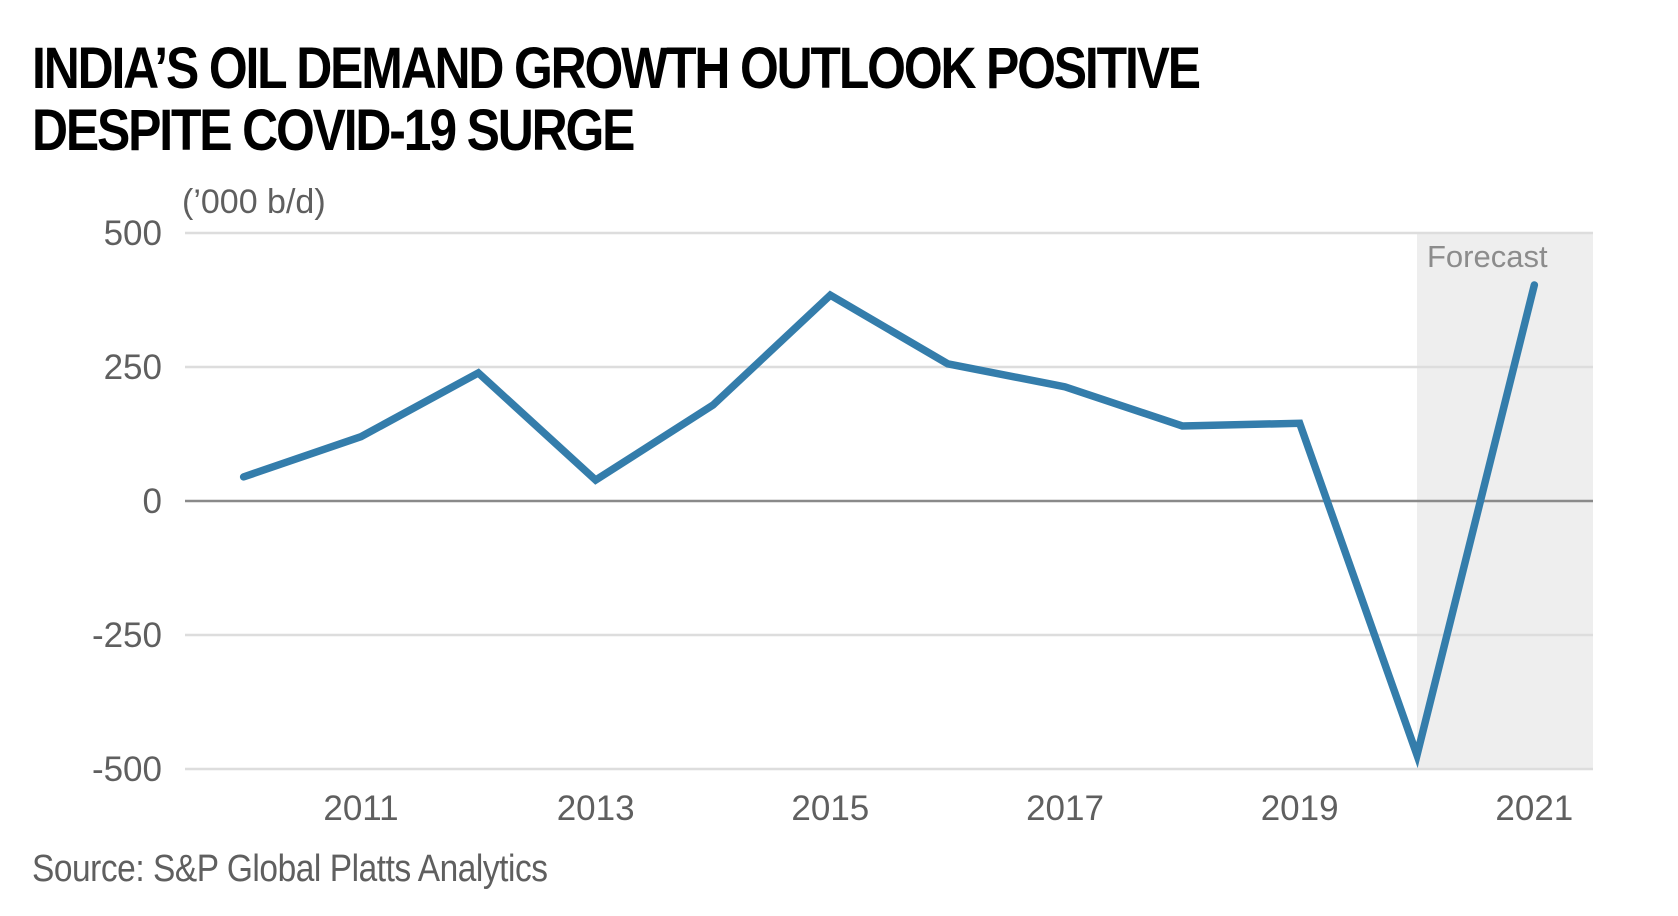 Image resolution: width=1678 pixels, height=916 pixels. I want to click on x-tick-label: 2021, so click(1534, 808).